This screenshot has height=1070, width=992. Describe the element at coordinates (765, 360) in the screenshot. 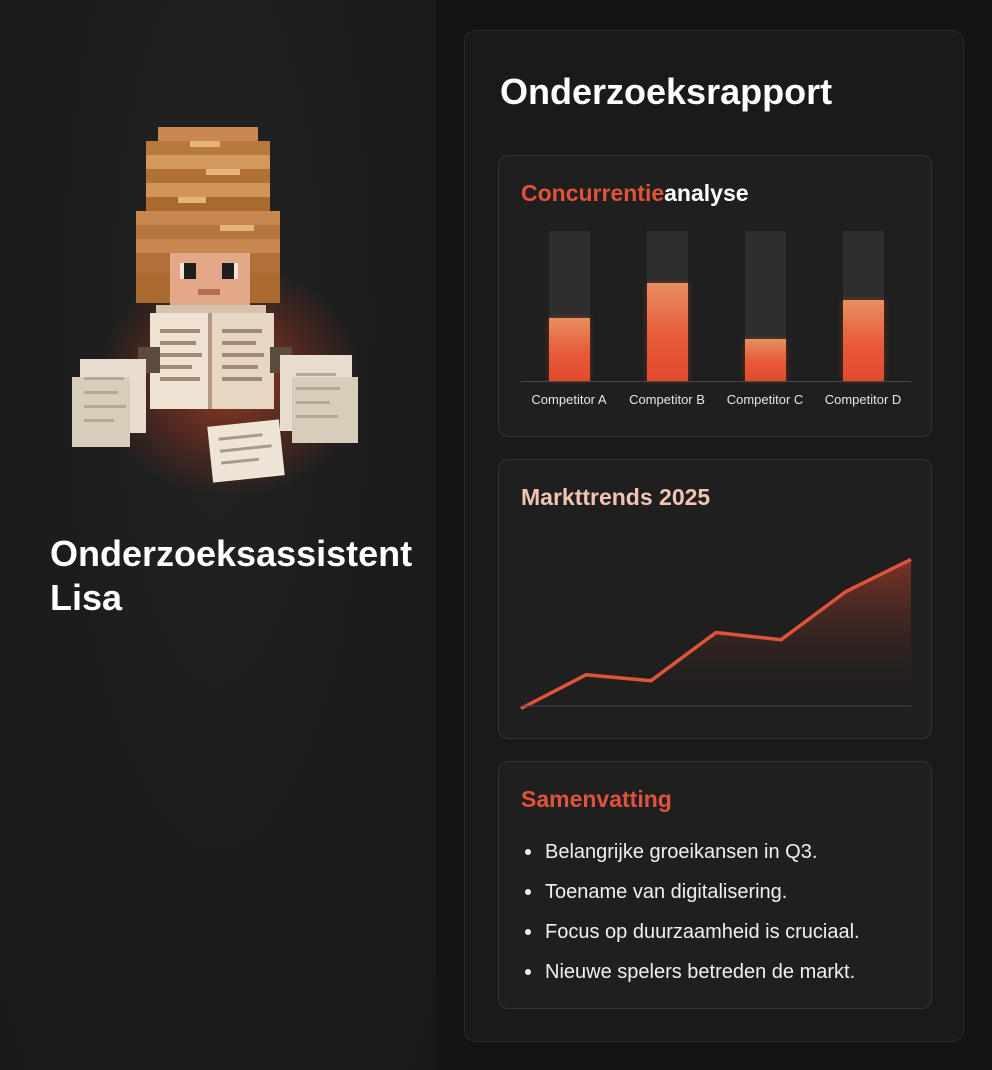

I see `bar-competitor-c` at that location.